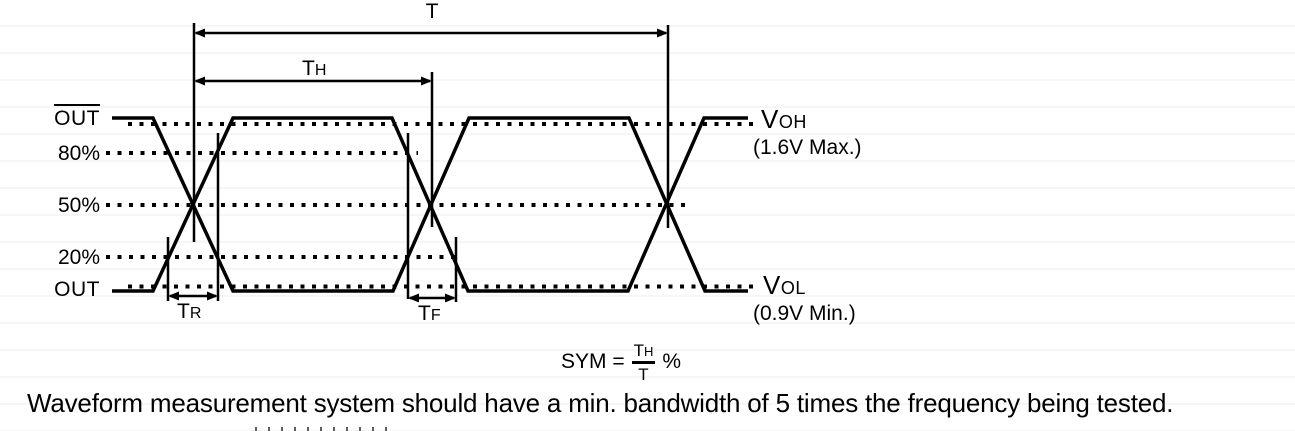 This screenshot has height=431, width=1295. I want to click on tr-rise-time-label: TR, so click(189, 311).